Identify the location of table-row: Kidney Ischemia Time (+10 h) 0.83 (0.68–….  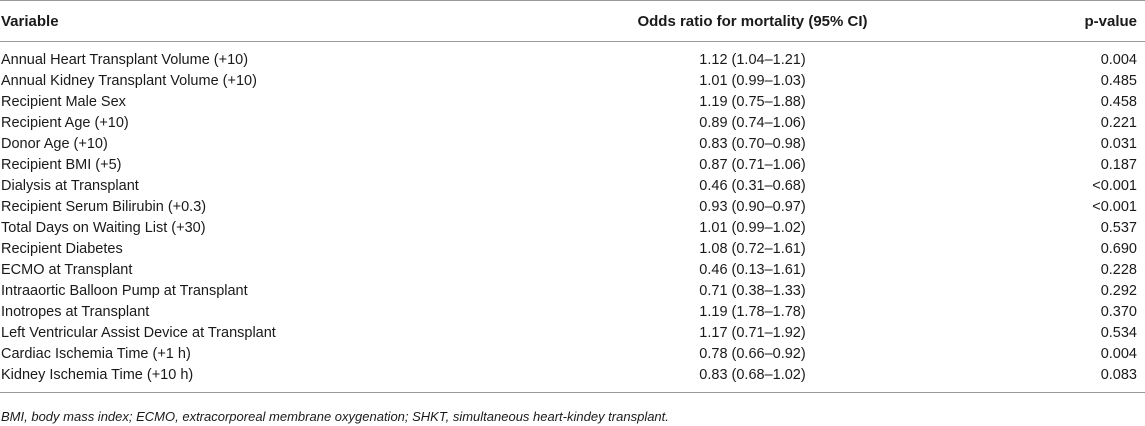
(572, 379).